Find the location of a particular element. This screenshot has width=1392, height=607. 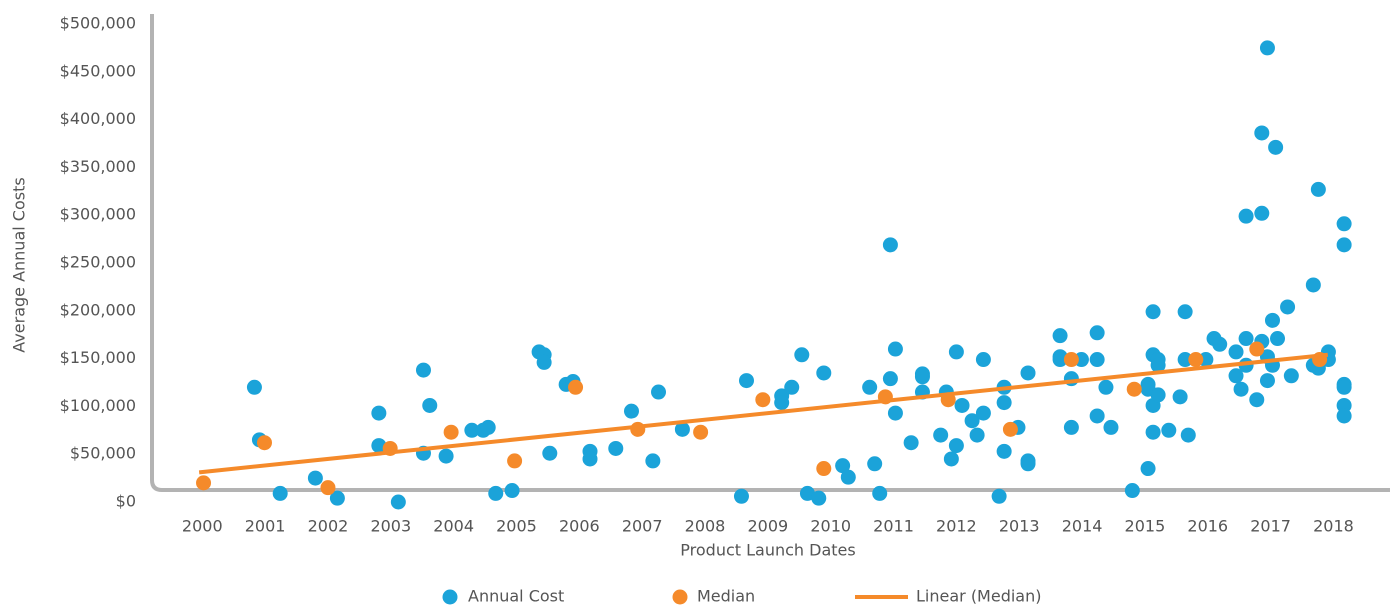

y-tick-label: $50,000 is located at coordinates (103, 453).